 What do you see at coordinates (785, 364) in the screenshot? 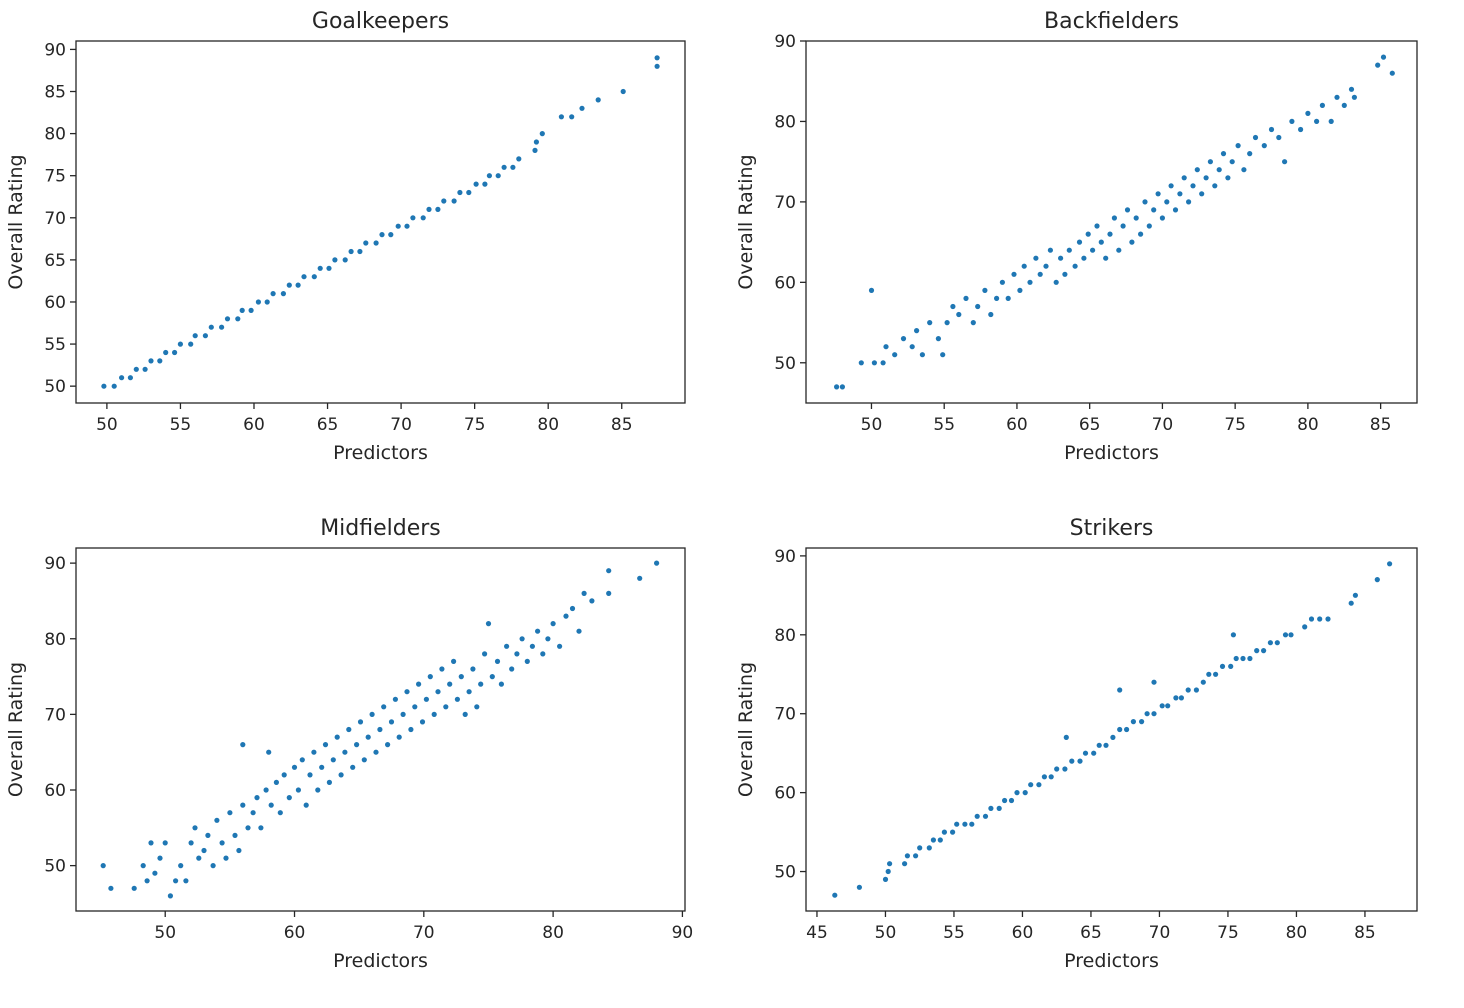
I see `y-tick-label: 50` at bounding box center [785, 364].